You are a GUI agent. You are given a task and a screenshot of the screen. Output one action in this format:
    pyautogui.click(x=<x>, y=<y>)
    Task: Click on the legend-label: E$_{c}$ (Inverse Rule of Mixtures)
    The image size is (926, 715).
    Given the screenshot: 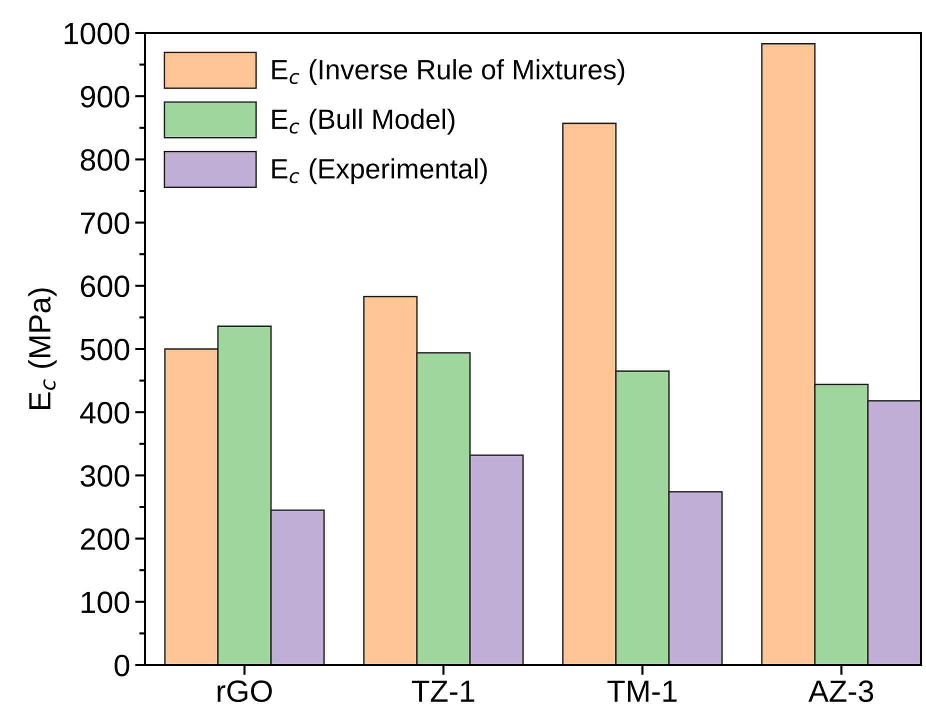 What is the action you would take?
    pyautogui.click(x=448, y=72)
    